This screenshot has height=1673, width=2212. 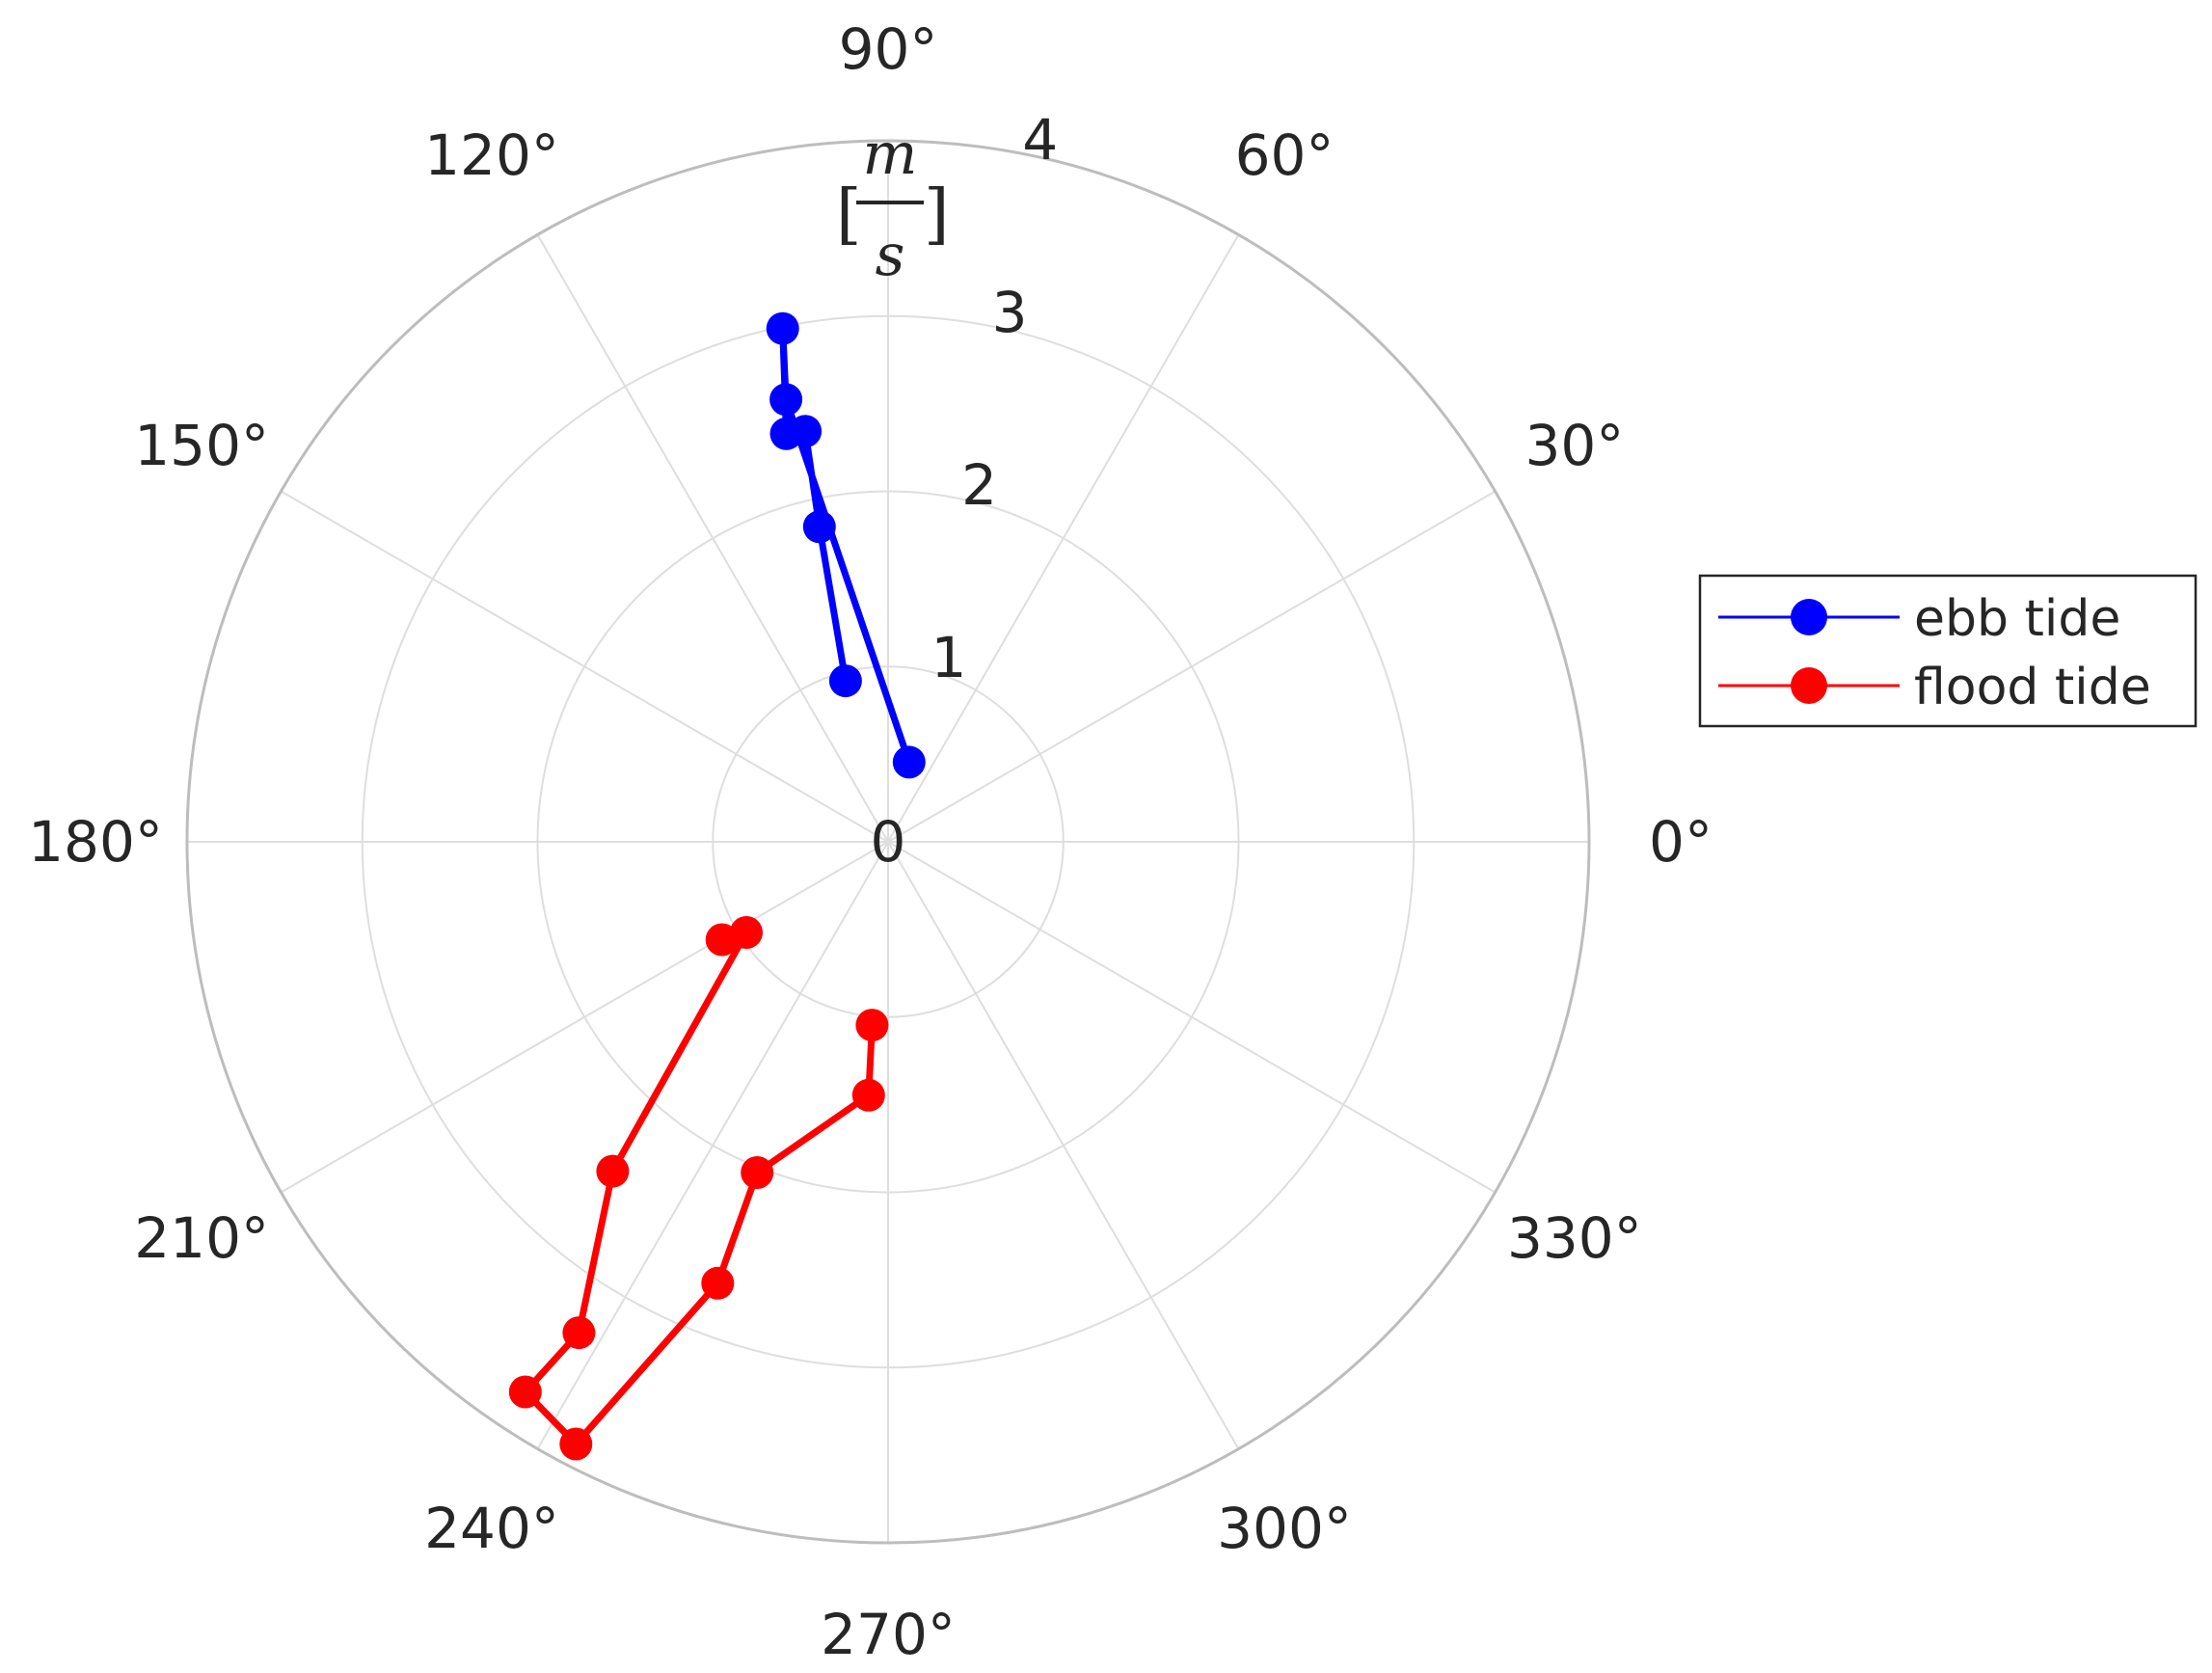 What do you see at coordinates (891, 154) in the screenshot?
I see `unit-numerator: m` at bounding box center [891, 154].